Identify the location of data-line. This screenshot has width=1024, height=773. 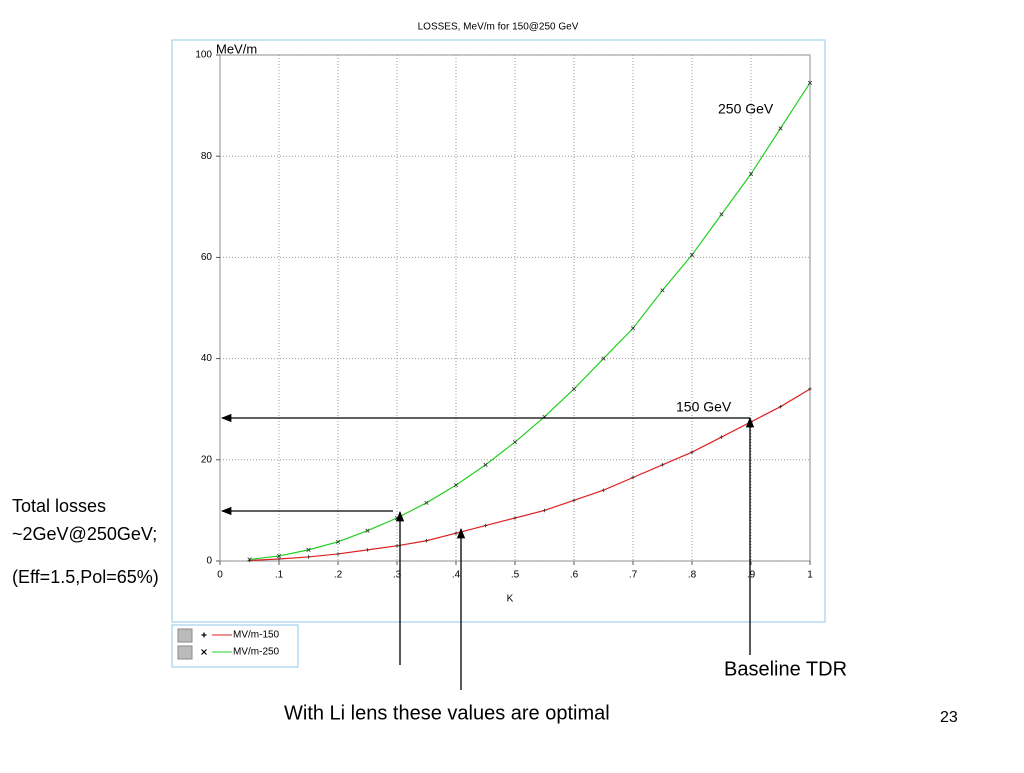
(530, 475).